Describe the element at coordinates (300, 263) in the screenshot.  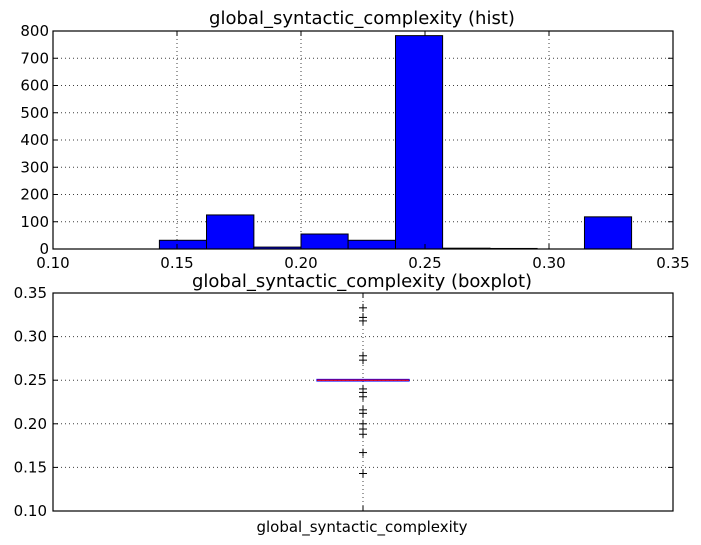
I see `histogram-x-tick-label: 0.20` at that location.